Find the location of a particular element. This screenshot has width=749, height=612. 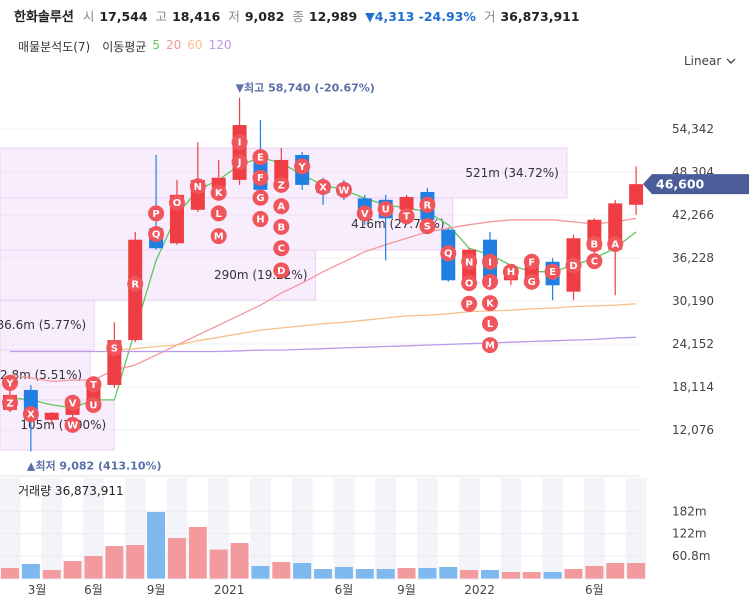

pattern-marker-label: Y is located at coordinates (9, 383).